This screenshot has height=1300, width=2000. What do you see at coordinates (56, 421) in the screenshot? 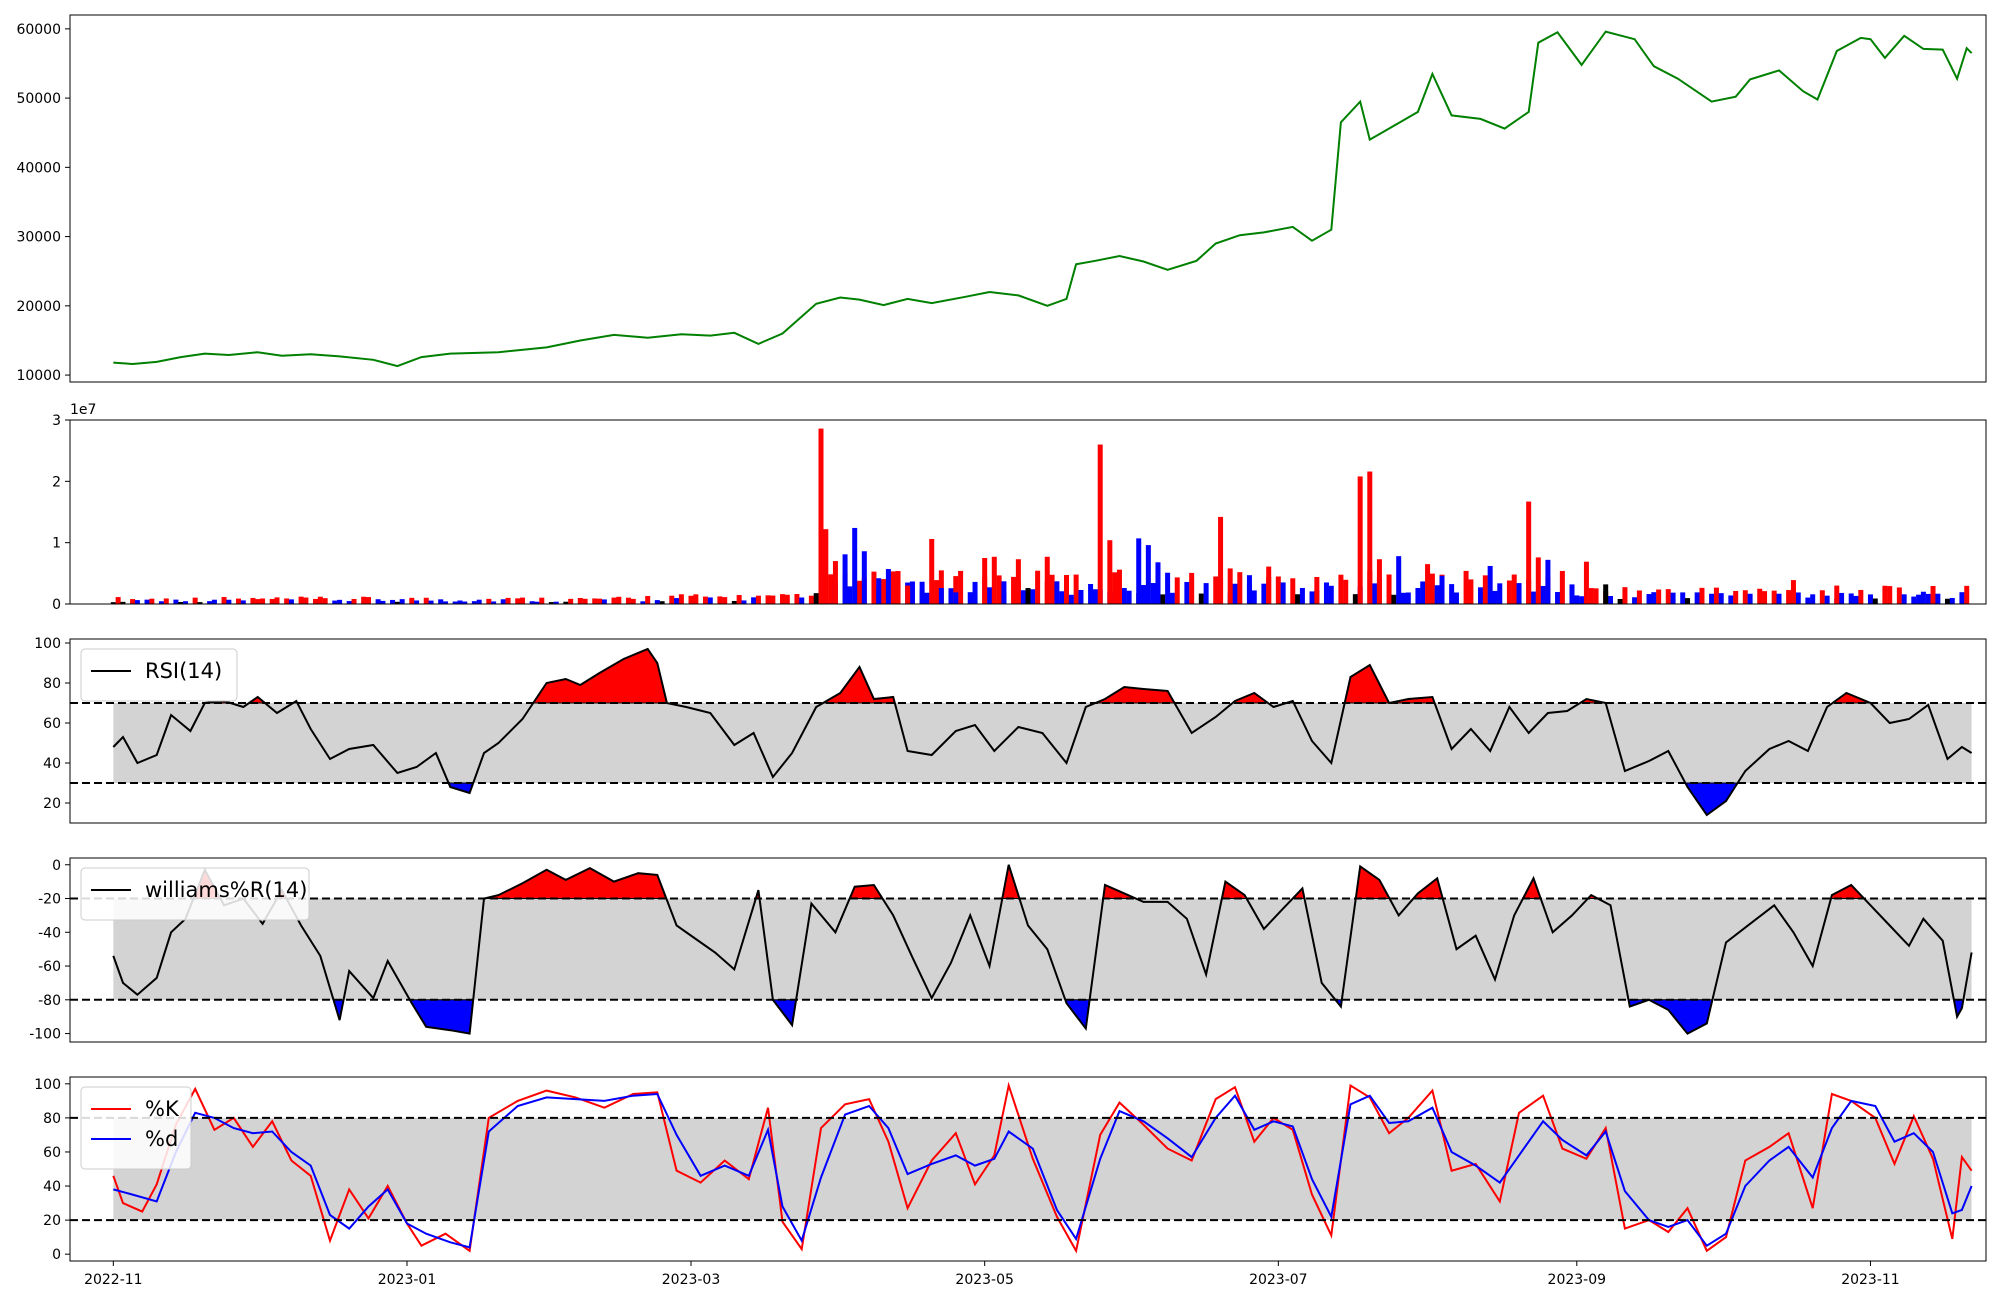
I see `y-tick-label: 3` at bounding box center [56, 421].